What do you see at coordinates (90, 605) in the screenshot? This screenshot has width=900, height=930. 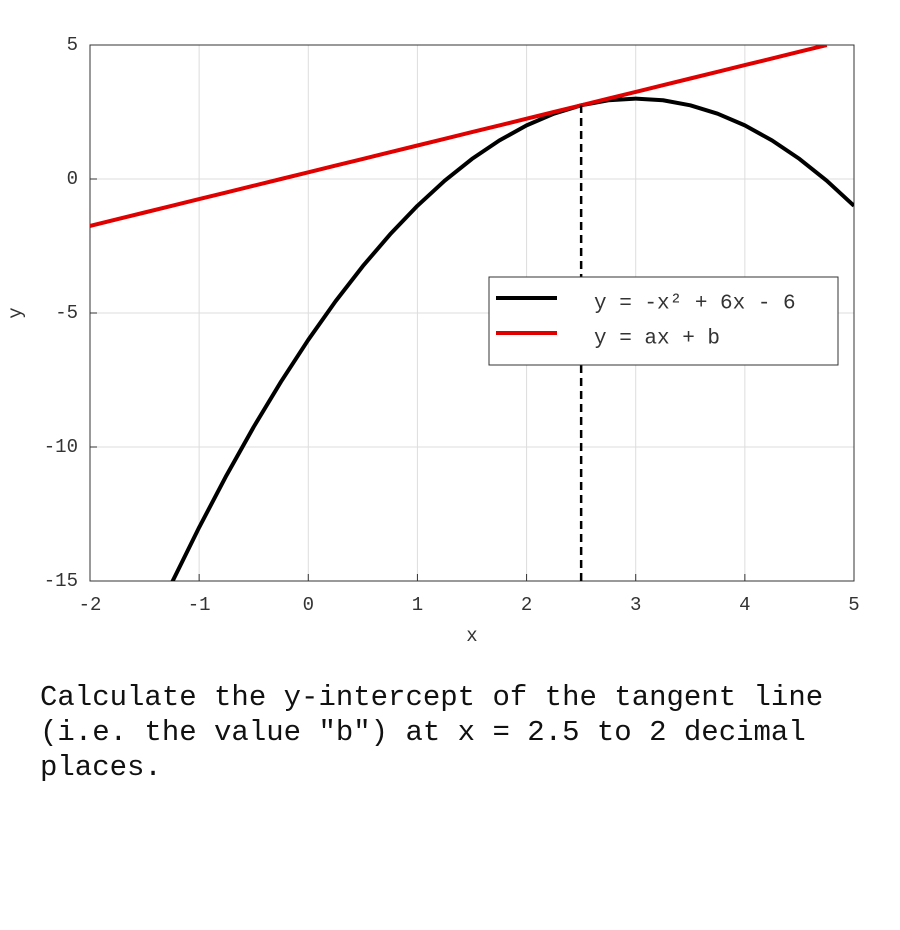 I see `x-tick-label: -2` at bounding box center [90, 605].